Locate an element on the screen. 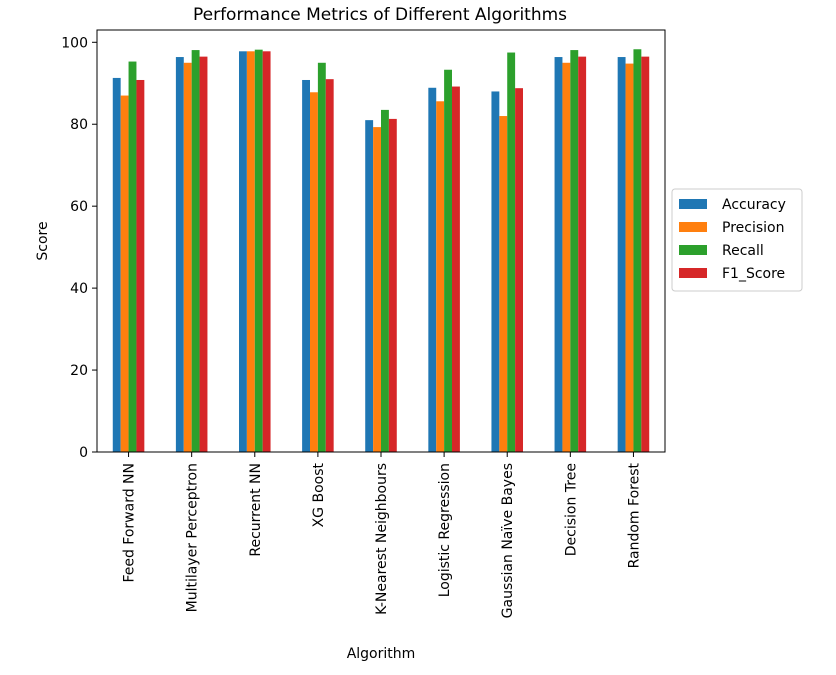  y-tick-label: 20 is located at coordinates (79, 371).